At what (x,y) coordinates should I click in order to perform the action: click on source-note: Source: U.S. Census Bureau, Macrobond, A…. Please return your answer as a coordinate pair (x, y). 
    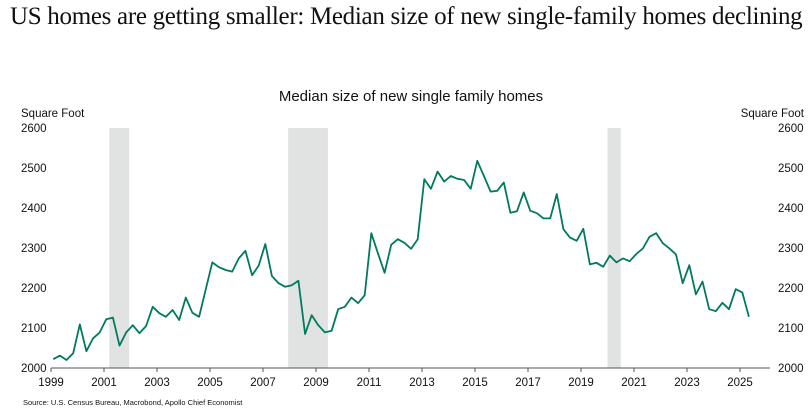
    Looking at the image, I should click on (133, 402).